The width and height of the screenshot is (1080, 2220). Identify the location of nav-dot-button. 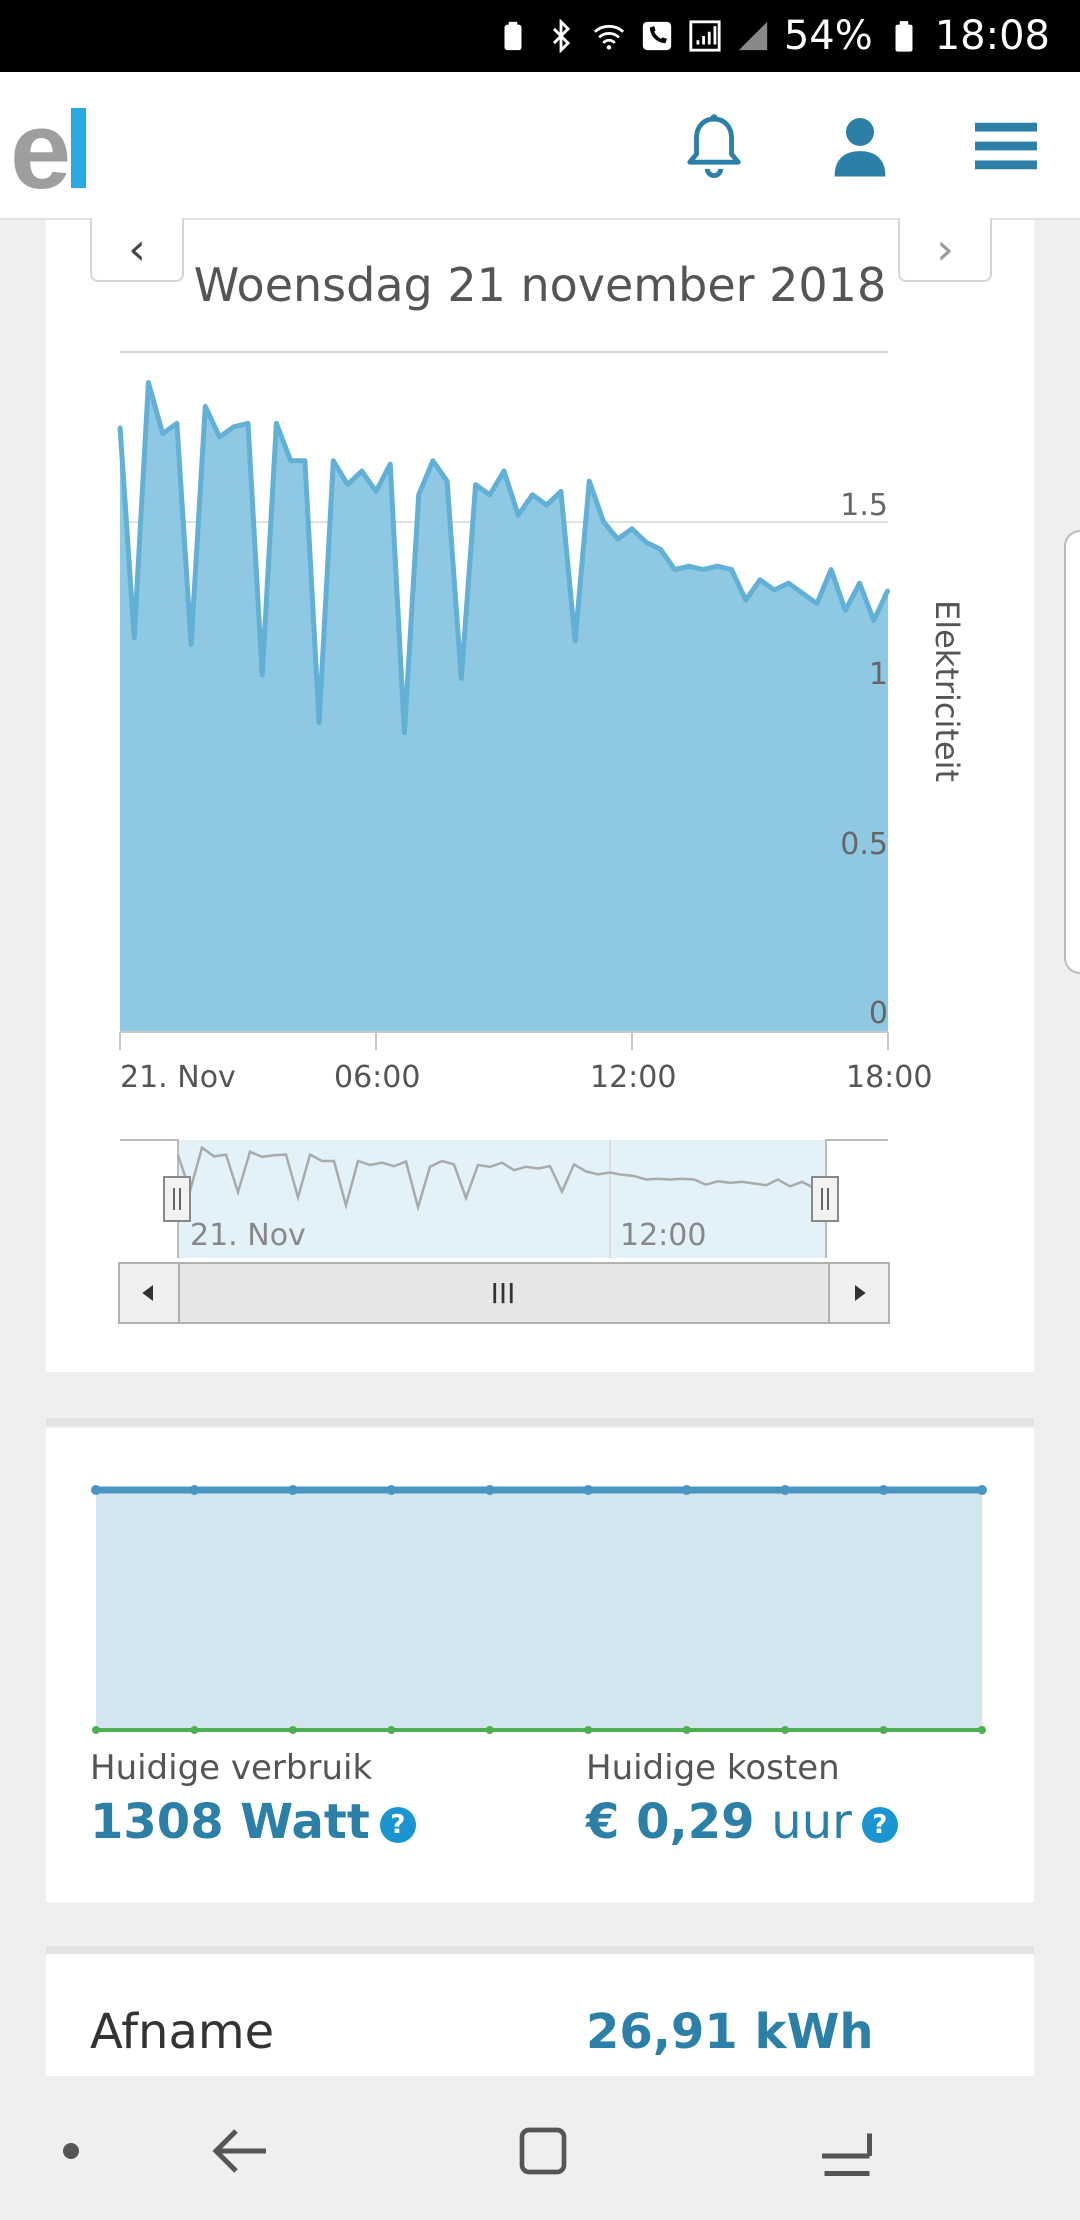
(71, 2151).